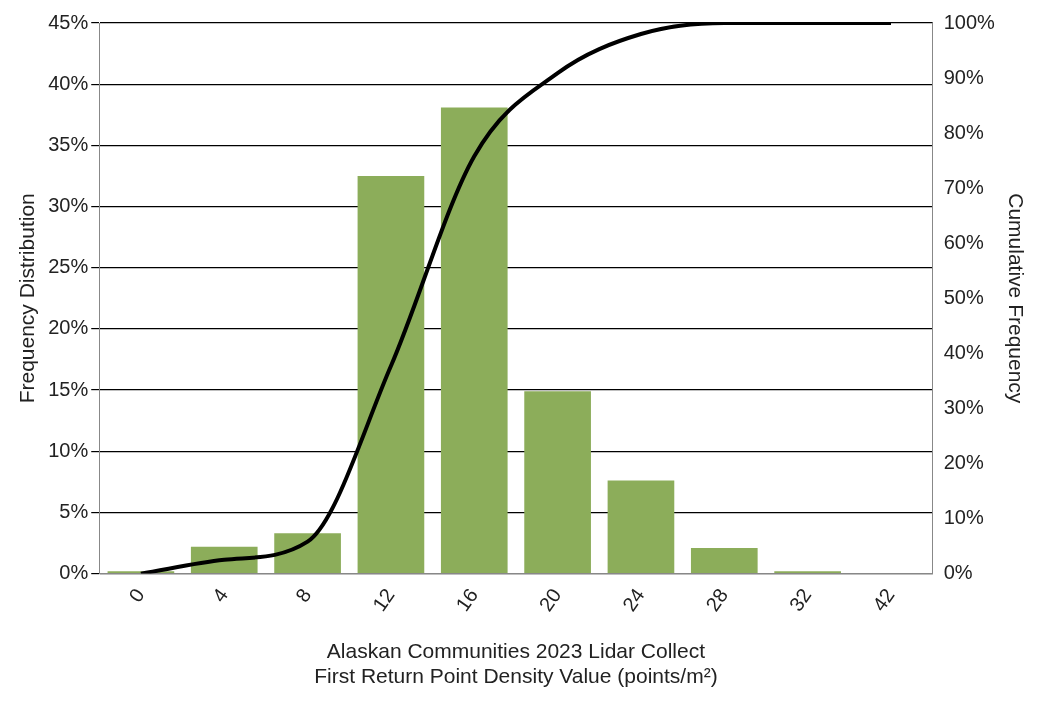  Describe the element at coordinates (633, 600) in the screenshot. I see `x-tick-label: 24` at that location.